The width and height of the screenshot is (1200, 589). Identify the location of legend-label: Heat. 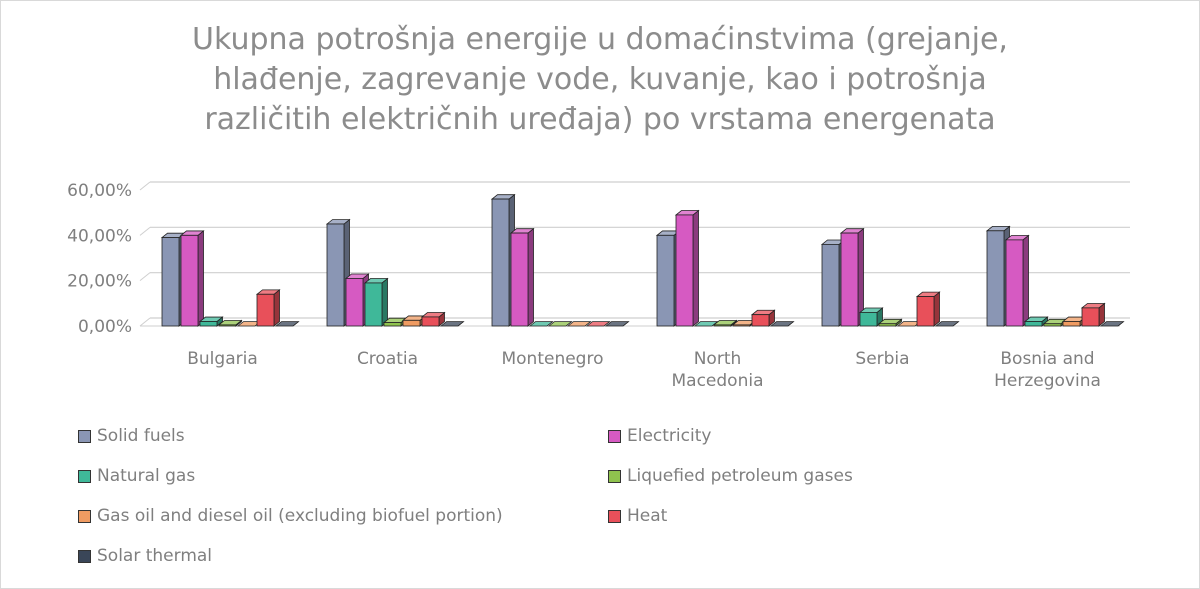
(647, 516).